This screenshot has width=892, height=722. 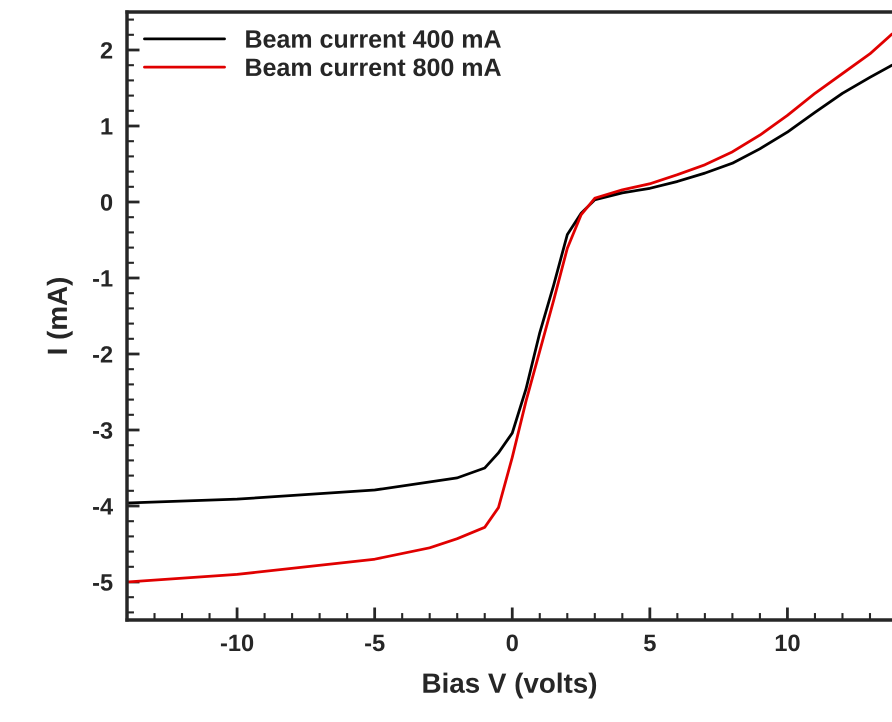 What do you see at coordinates (650, 643) in the screenshot?
I see `x-tick-label: 5` at bounding box center [650, 643].